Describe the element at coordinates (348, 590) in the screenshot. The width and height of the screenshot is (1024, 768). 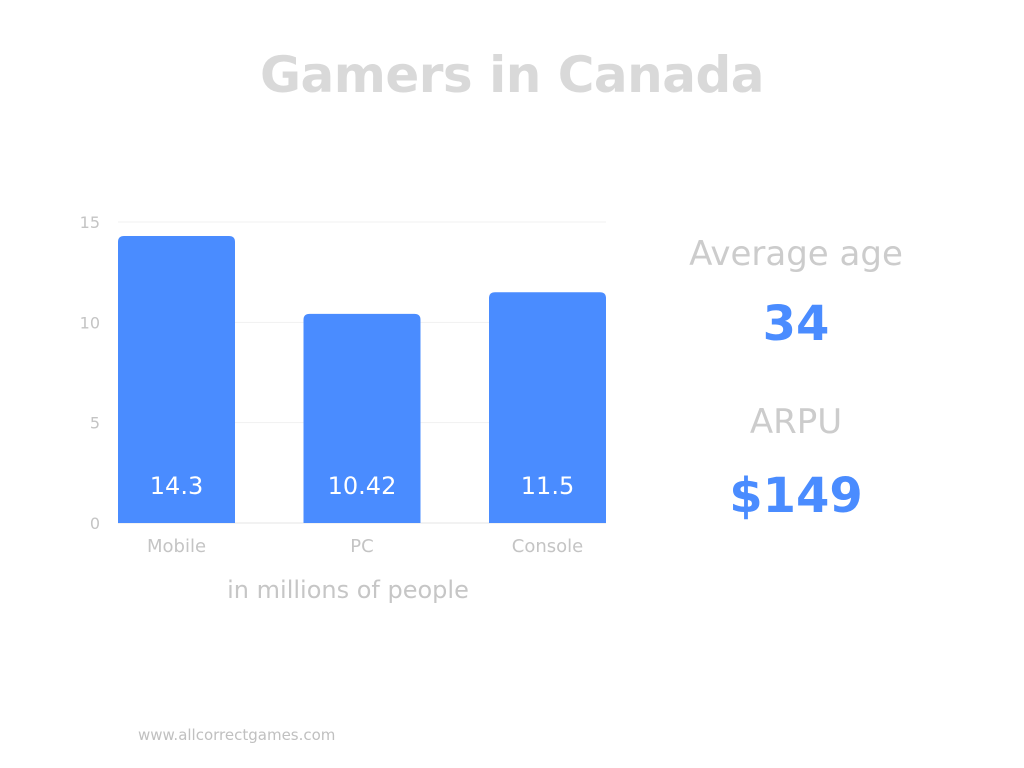
I see `x-axis-caption: in millions of people` at that location.